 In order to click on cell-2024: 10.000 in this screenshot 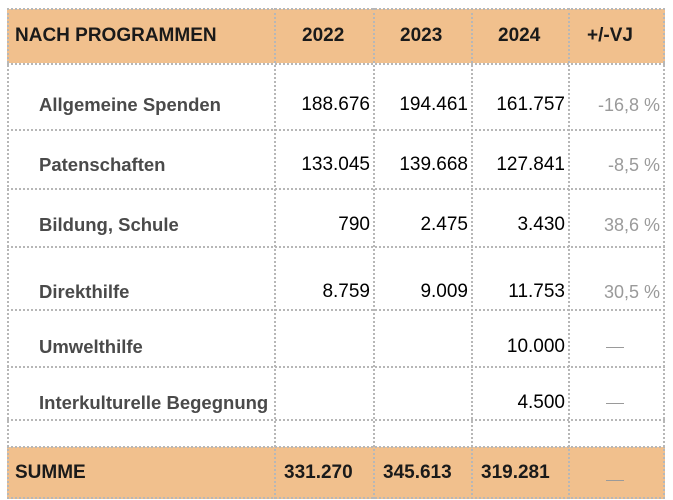, I will do `click(535, 346)`.